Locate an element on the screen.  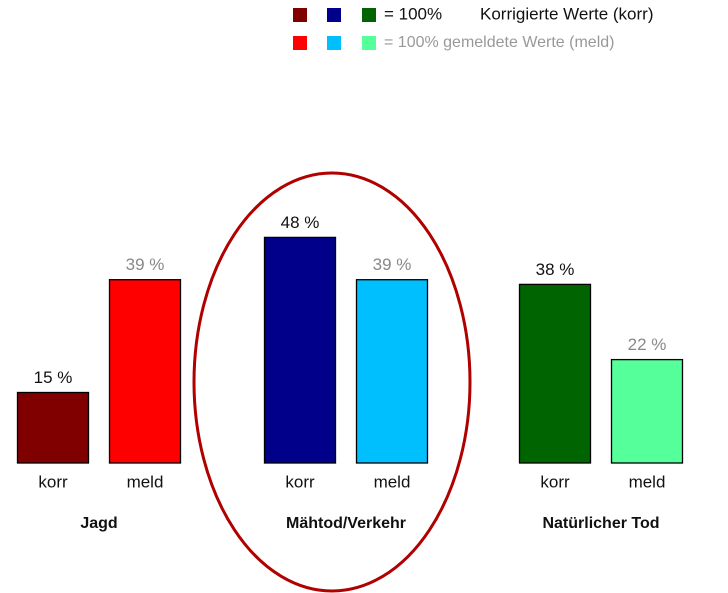
category-label: Natürlicher Tod is located at coordinates (600, 523).